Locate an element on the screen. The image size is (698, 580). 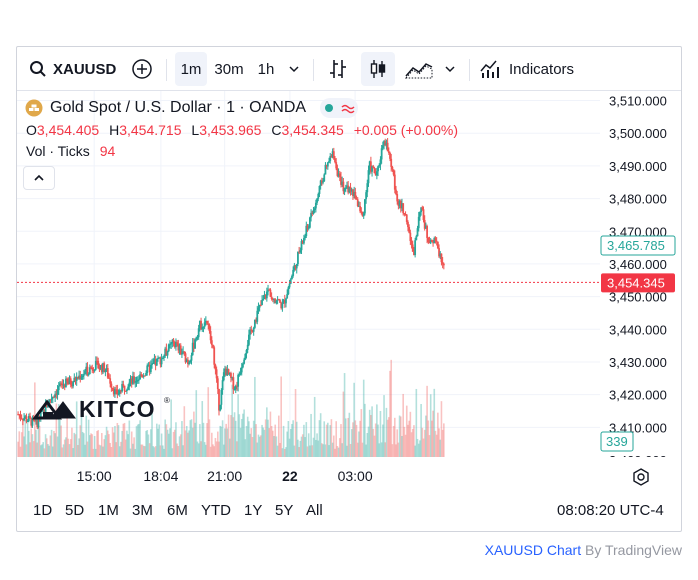
tradingview-attribution: By TradingView is located at coordinates (633, 550).